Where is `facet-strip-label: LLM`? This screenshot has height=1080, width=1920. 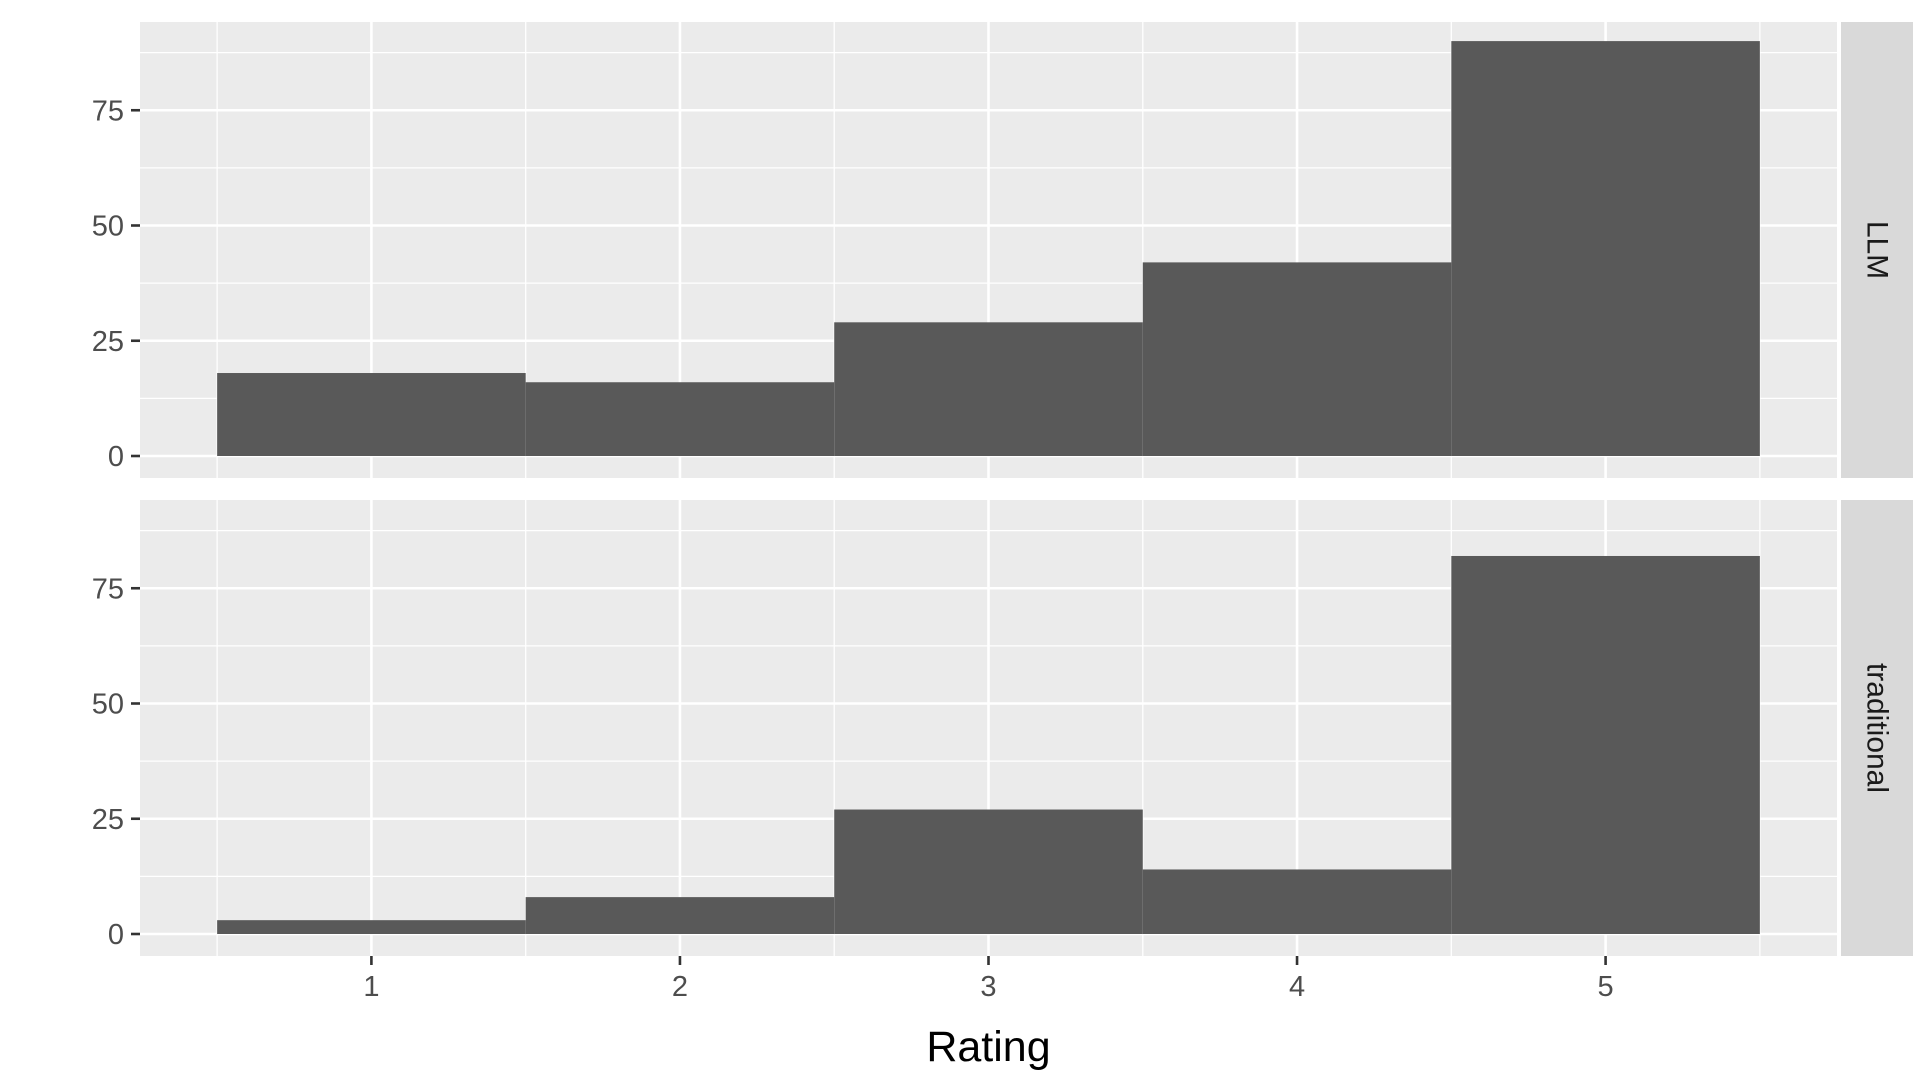 facet-strip-label: LLM is located at coordinates (1877, 250).